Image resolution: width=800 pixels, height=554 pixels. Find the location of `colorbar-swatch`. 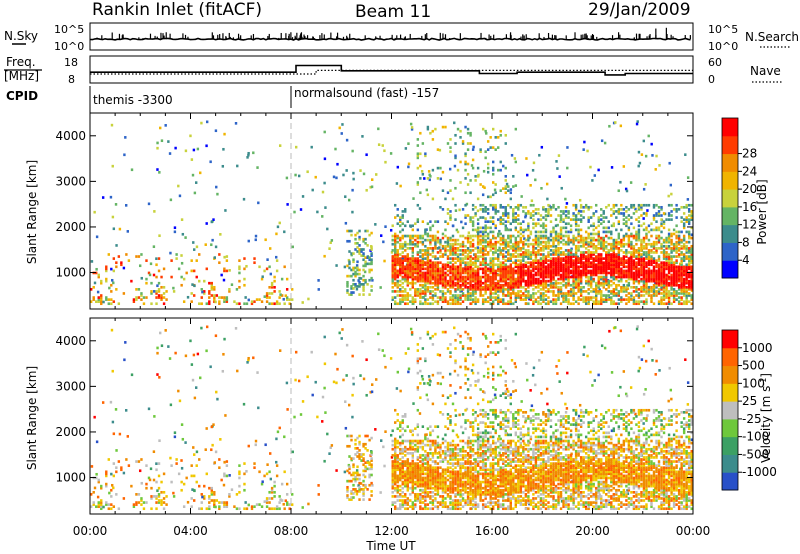

colorbar-swatch is located at coordinates (730, 198).